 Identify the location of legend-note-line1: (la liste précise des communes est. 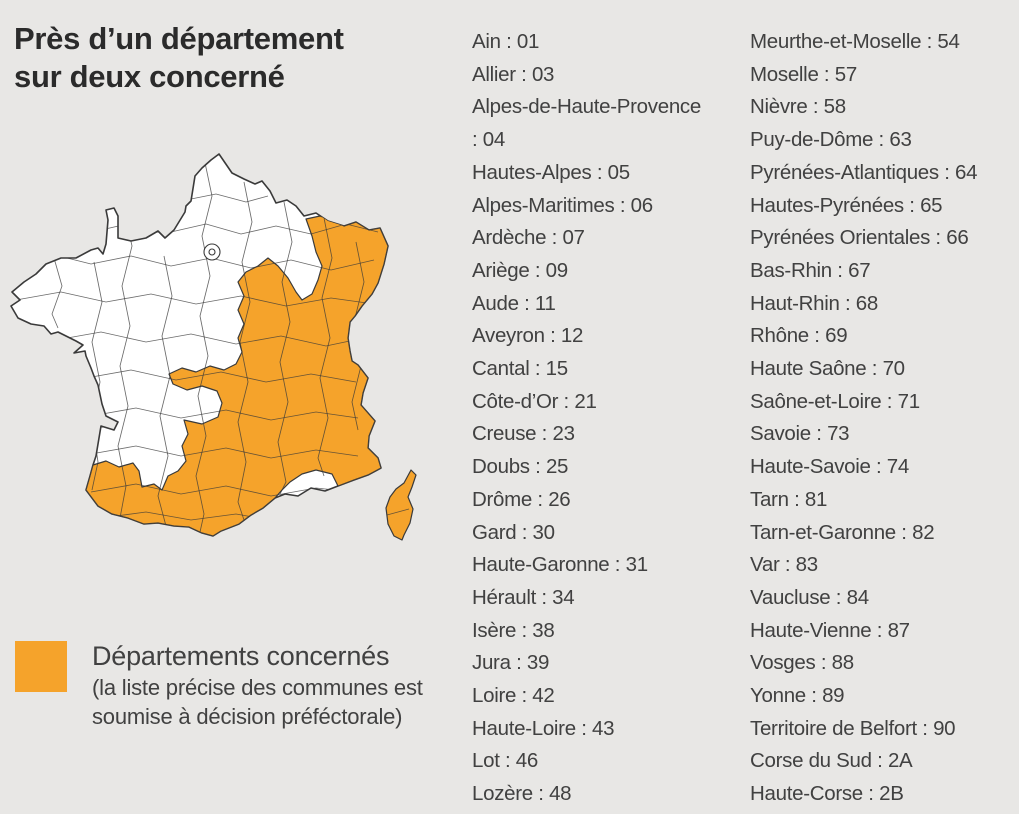
(257, 687).